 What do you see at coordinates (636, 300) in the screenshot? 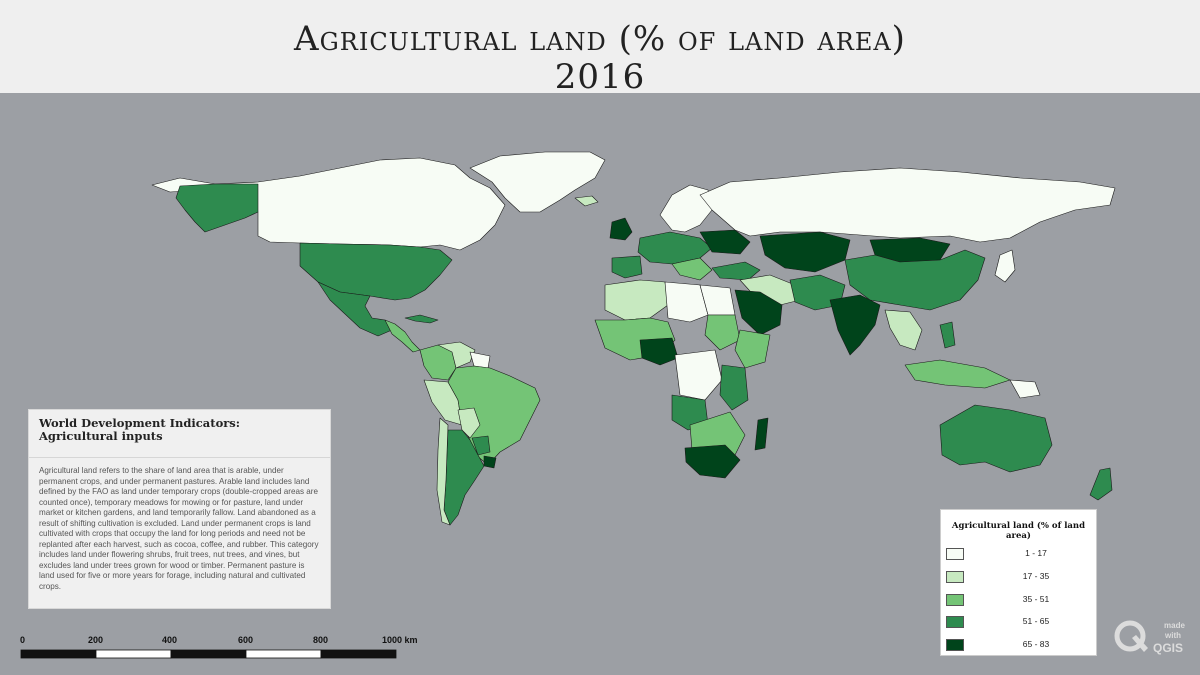
I see `country-north-africa` at bounding box center [636, 300].